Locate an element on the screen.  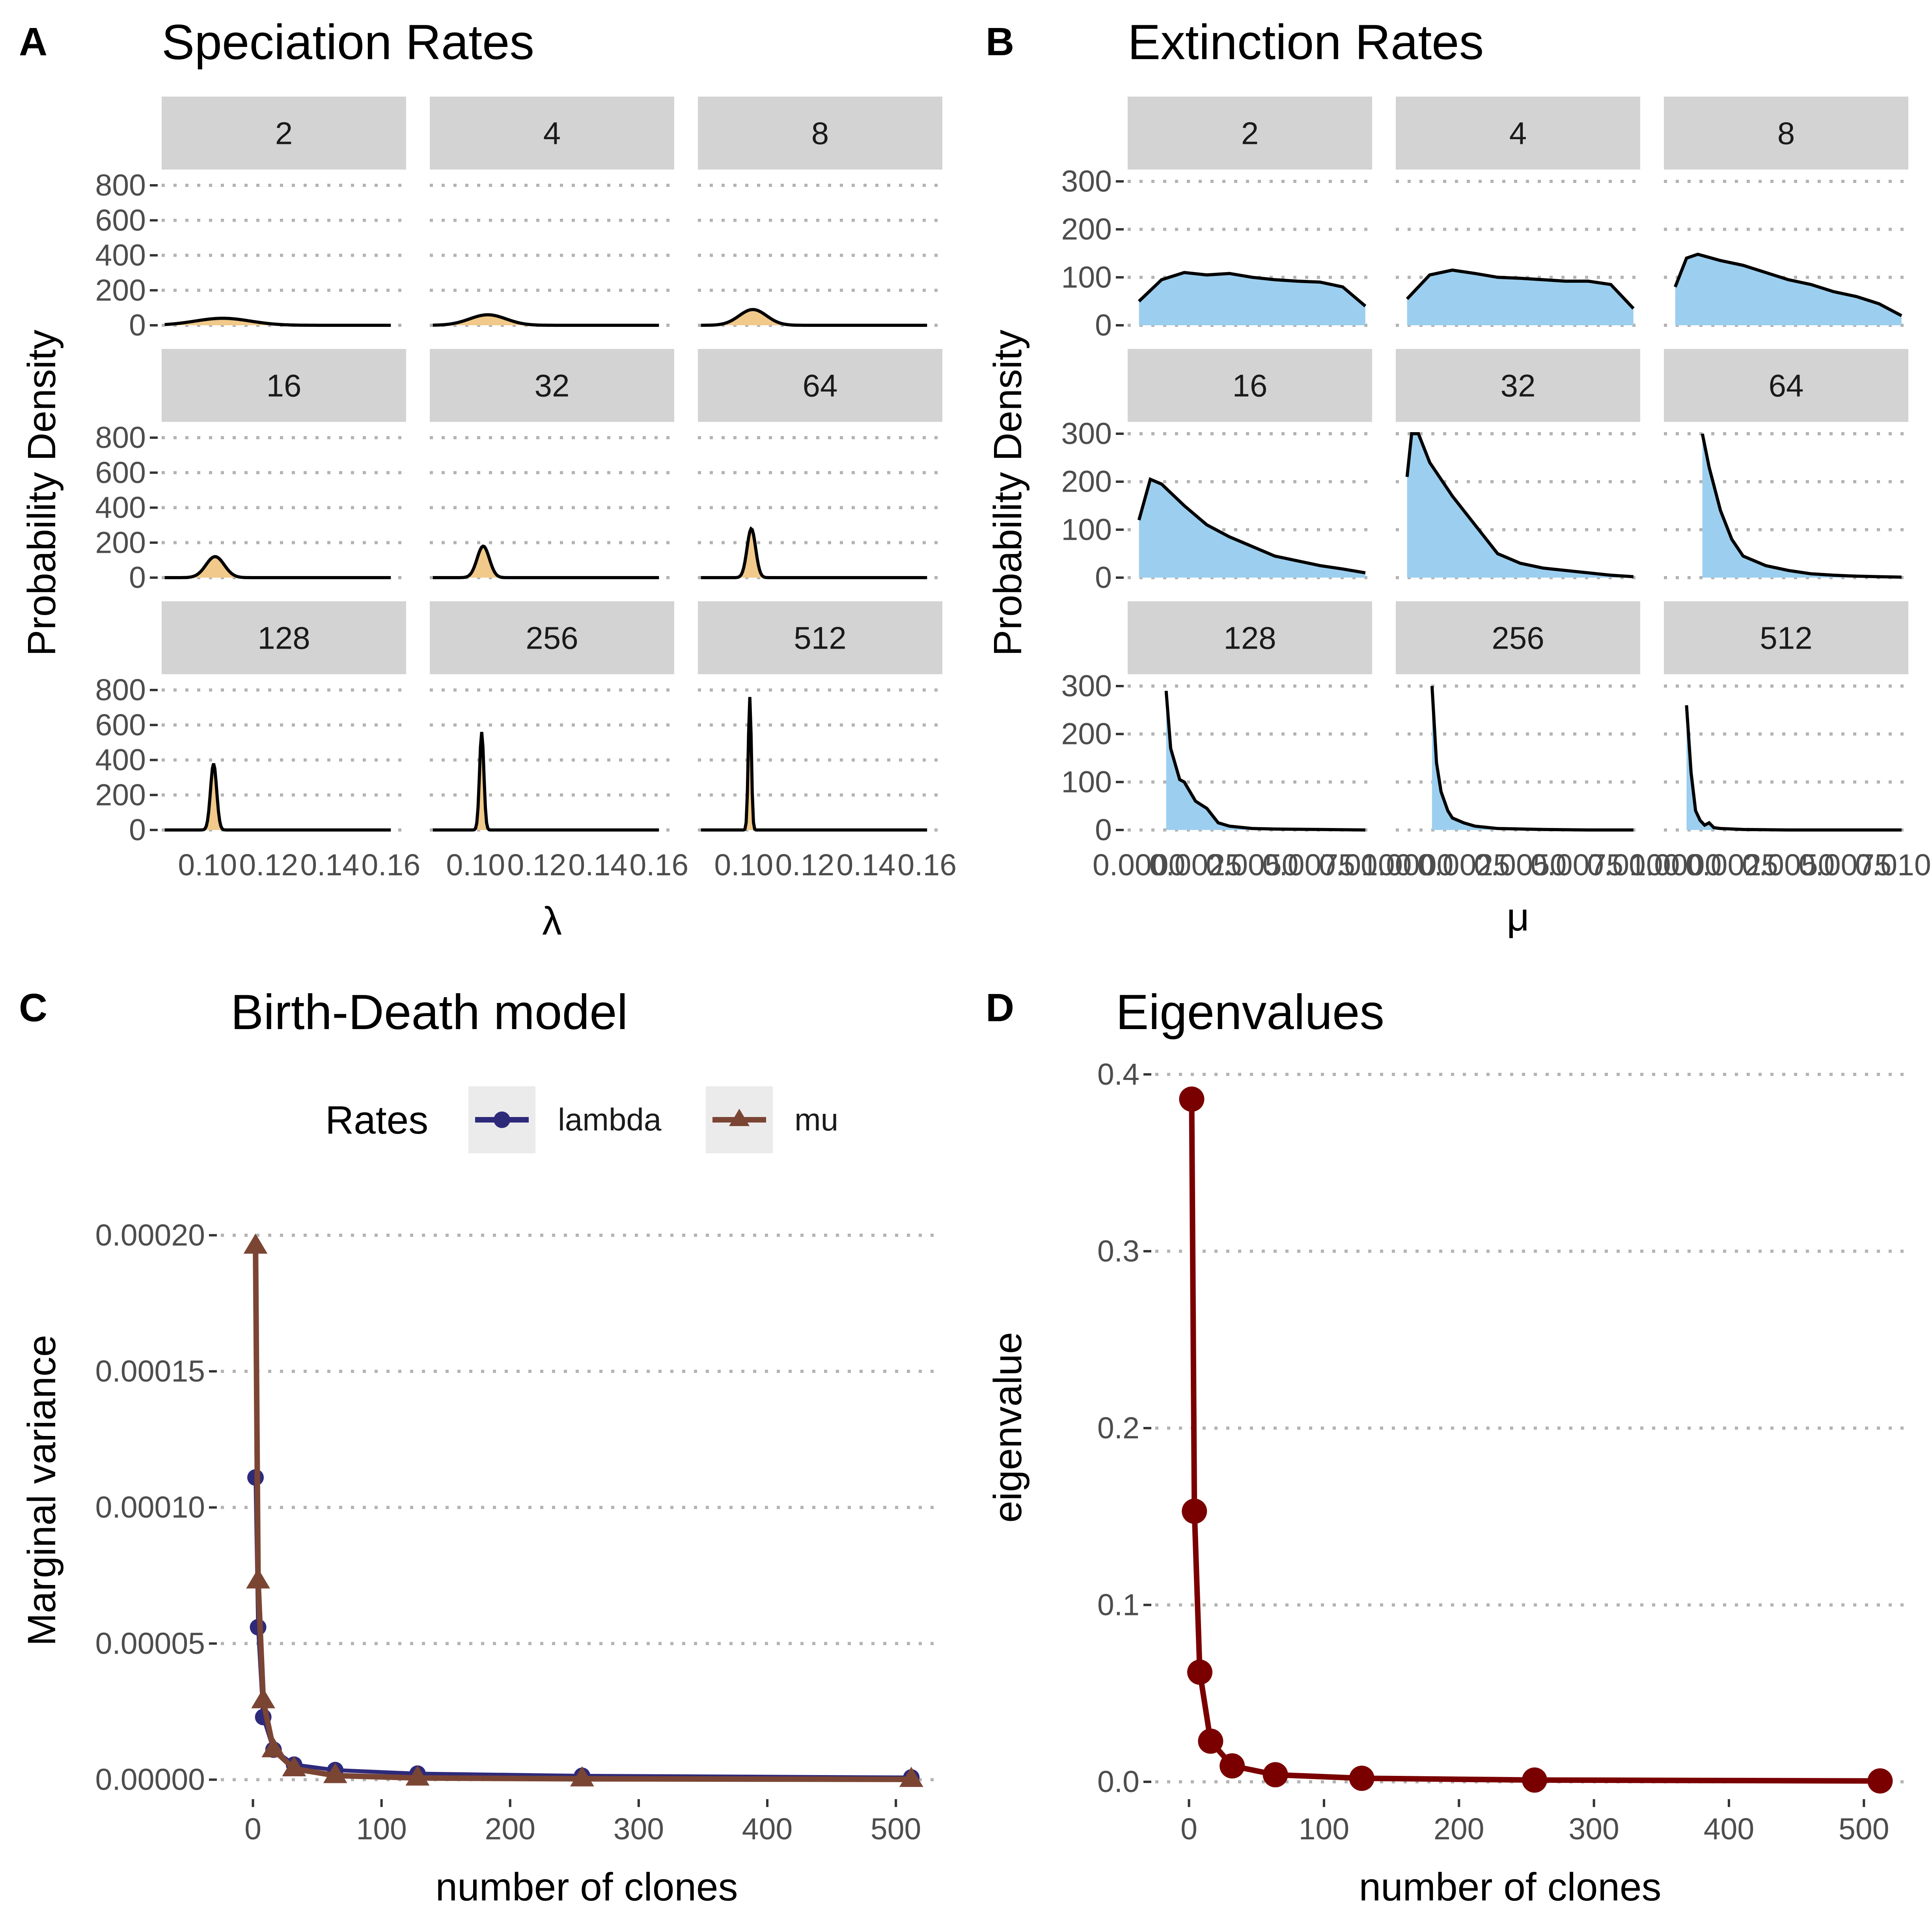
y-tick-label: 0.00000 is located at coordinates (150, 1780).